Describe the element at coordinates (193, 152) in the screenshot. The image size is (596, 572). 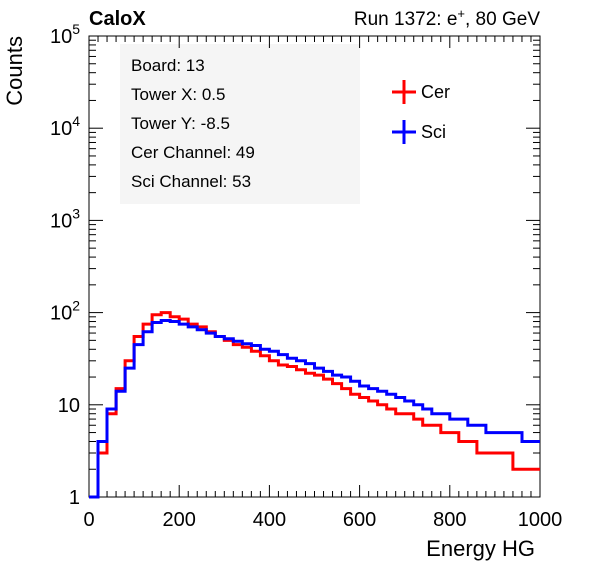
I see `info-line: Cer Channel: 49` at that location.